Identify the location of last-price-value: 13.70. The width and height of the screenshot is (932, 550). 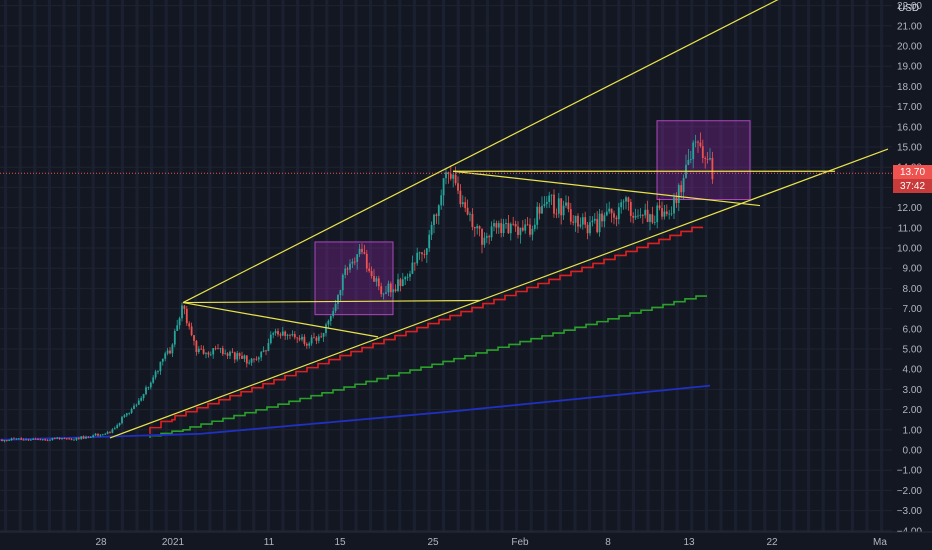
(912, 172).